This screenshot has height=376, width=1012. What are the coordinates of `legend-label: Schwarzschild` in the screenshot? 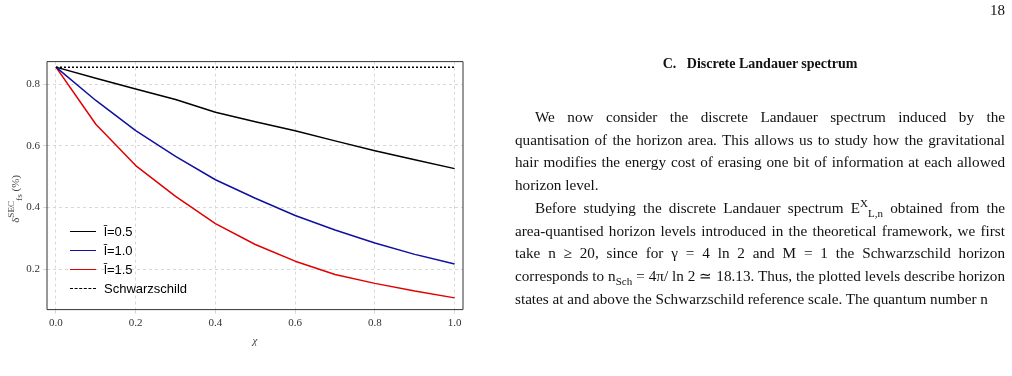 It's located at (146, 288).